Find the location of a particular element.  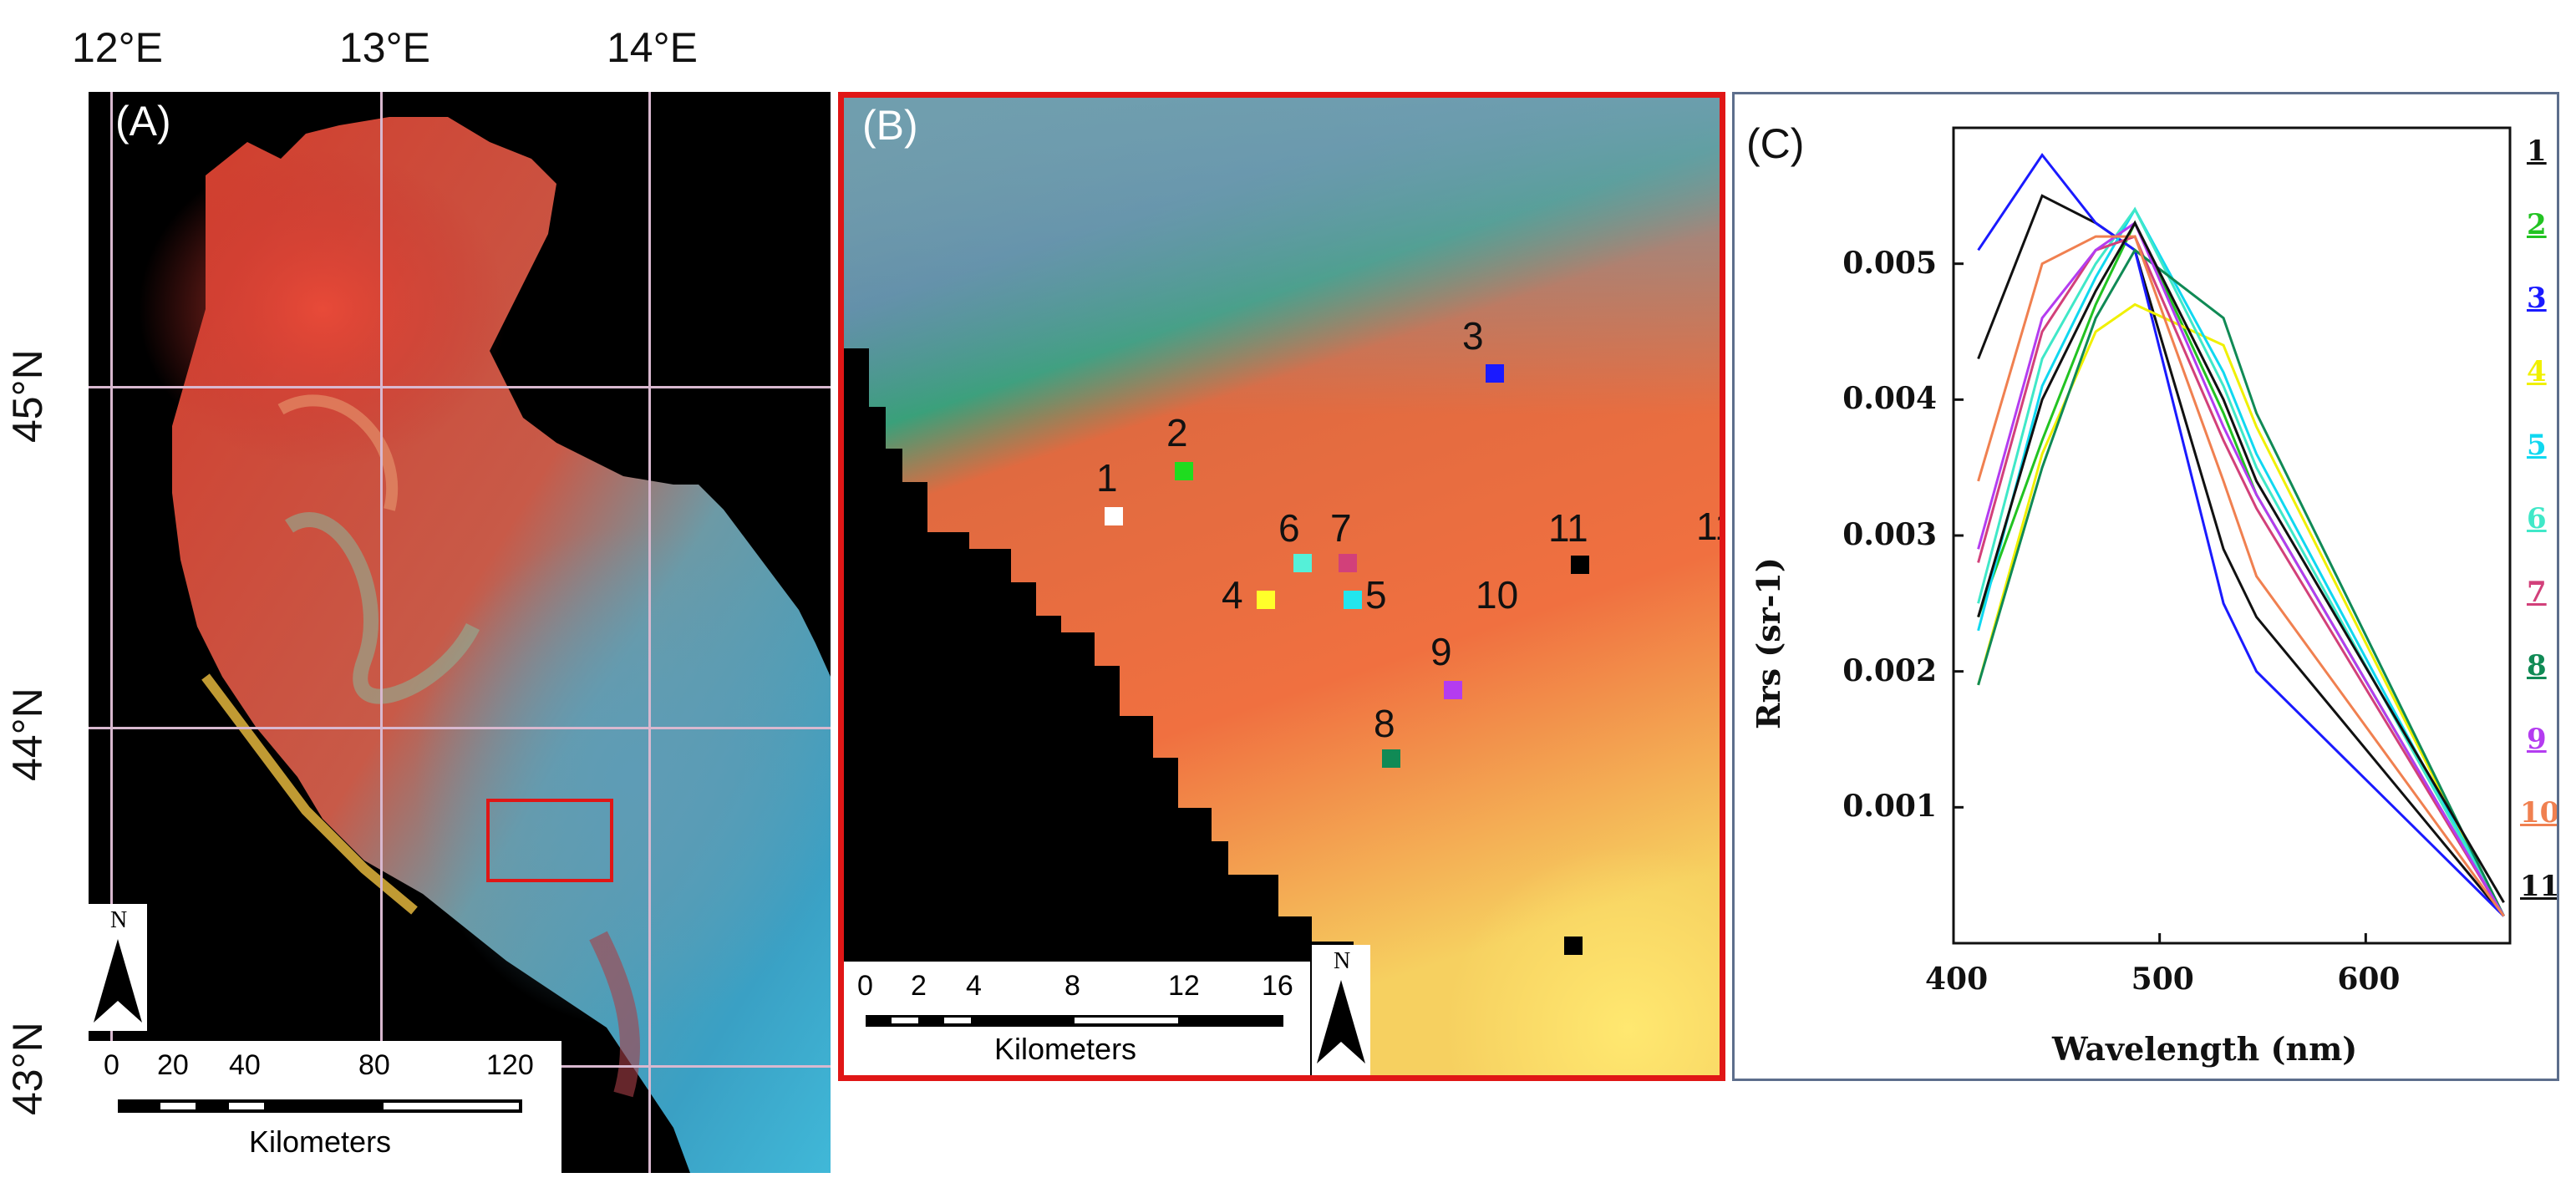

rrs-spectra-plot is located at coordinates (2232, 536).